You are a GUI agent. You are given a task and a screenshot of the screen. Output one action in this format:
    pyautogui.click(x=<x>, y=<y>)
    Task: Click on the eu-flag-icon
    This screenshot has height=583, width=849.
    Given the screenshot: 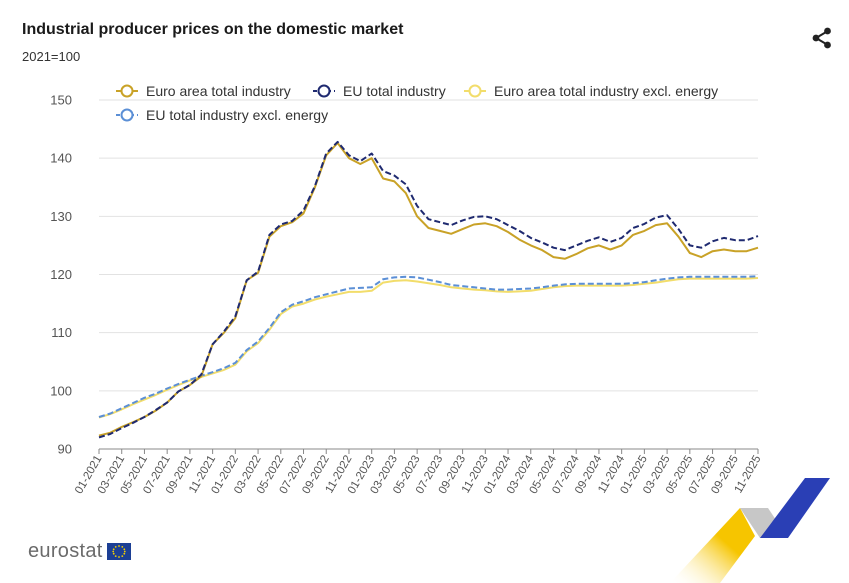 What is the action you would take?
    pyautogui.click(x=118, y=551)
    